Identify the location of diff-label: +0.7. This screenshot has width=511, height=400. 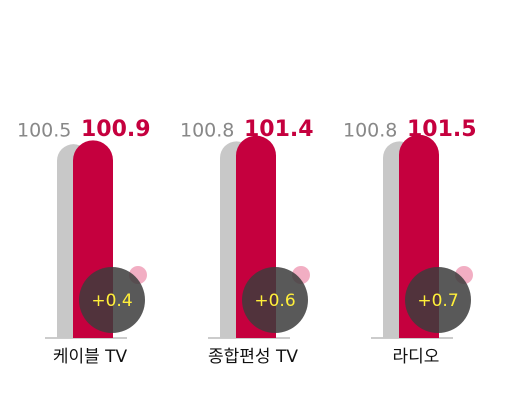
(437, 301).